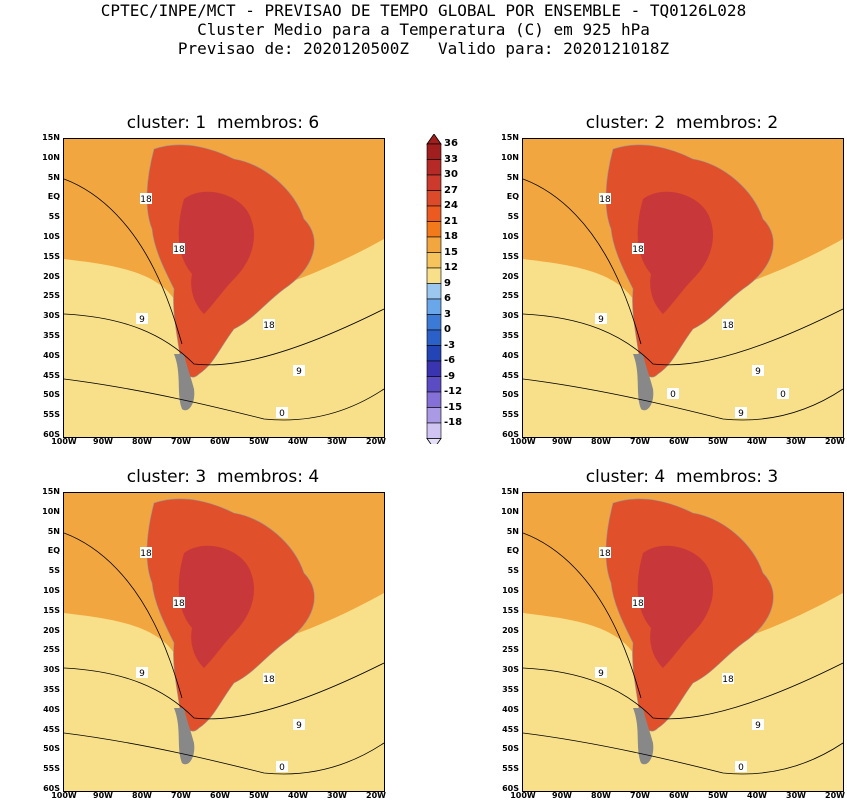  I want to click on lat-tick-label: 5S, so click(513, 217).